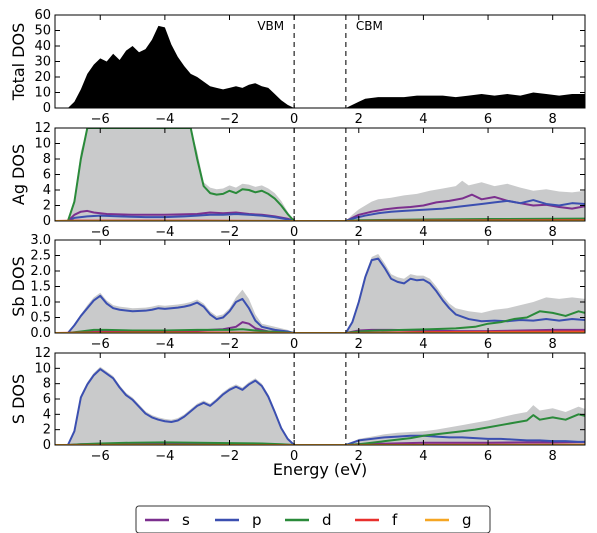 This screenshot has height=533, width=597. What do you see at coordinates (18, 286) in the screenshot?
I see `y-axis-label: Sb DOS` at bounding box center [18, 286].